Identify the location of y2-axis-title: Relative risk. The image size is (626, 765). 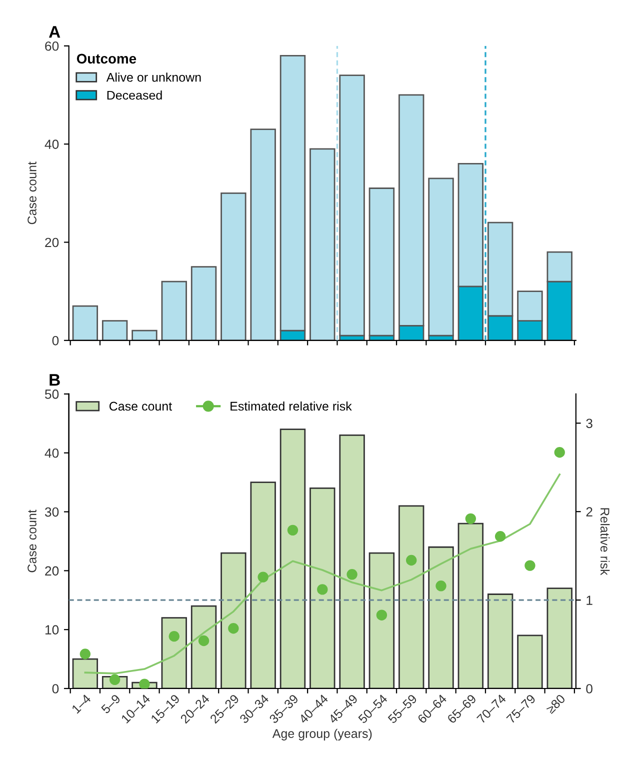
(605, 542).